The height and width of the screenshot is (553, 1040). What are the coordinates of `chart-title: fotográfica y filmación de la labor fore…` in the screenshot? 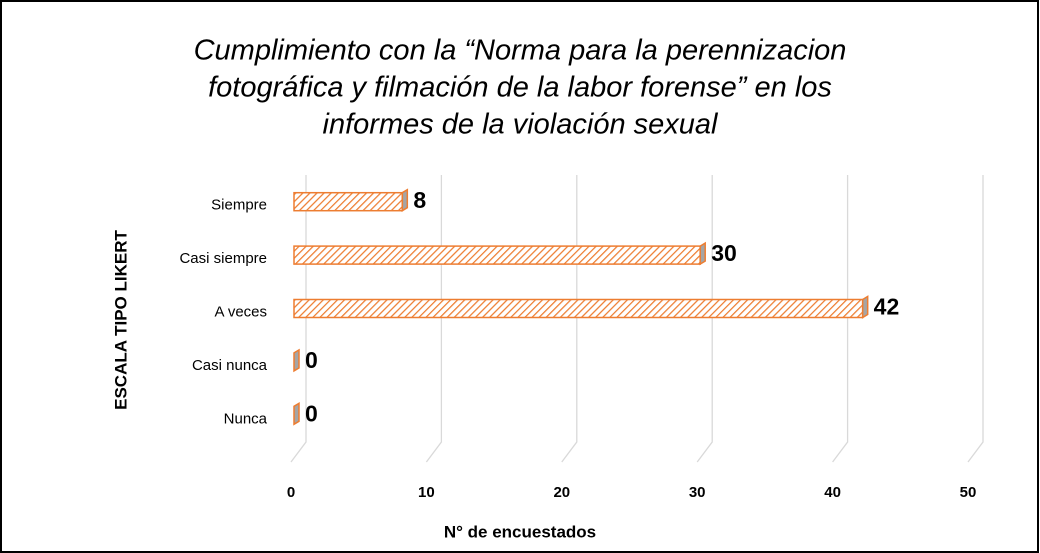 It's located at (520, 88).